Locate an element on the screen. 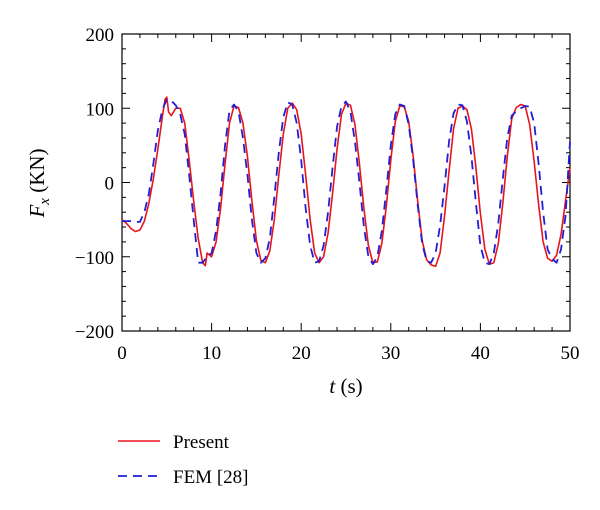  x-tick-label: 40 is located at coordinates (480, 353).